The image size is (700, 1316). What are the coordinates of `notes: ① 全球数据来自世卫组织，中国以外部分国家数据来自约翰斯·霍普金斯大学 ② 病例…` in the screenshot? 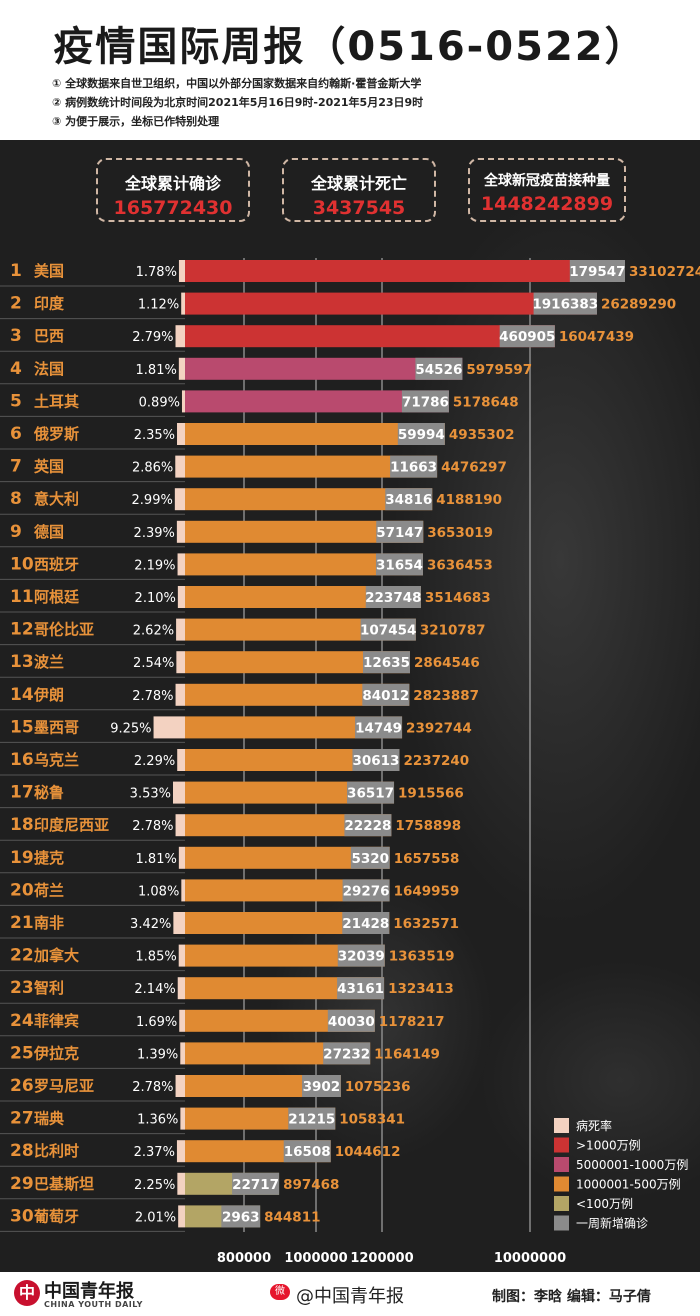 It's located at (237, 102).